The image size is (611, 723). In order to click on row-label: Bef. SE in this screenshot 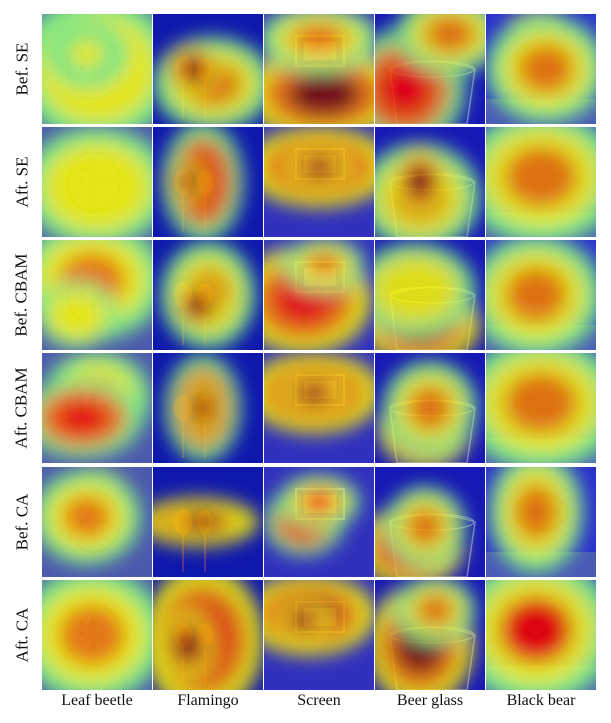, I will do `click(22, 69)`.